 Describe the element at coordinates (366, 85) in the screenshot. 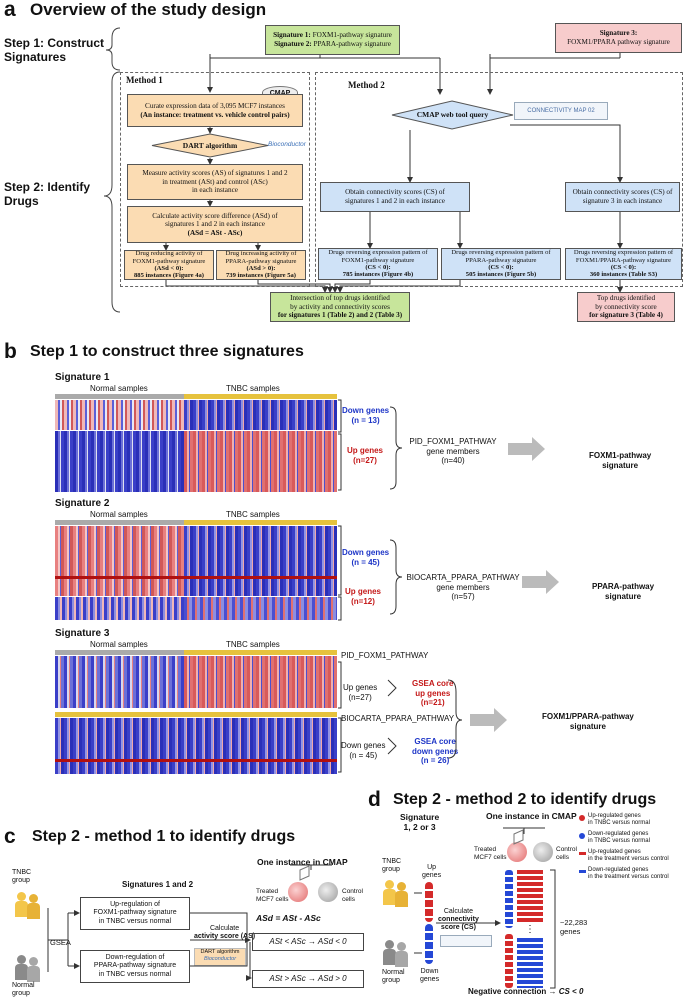

I see `method2-label: Method 2` at that location.